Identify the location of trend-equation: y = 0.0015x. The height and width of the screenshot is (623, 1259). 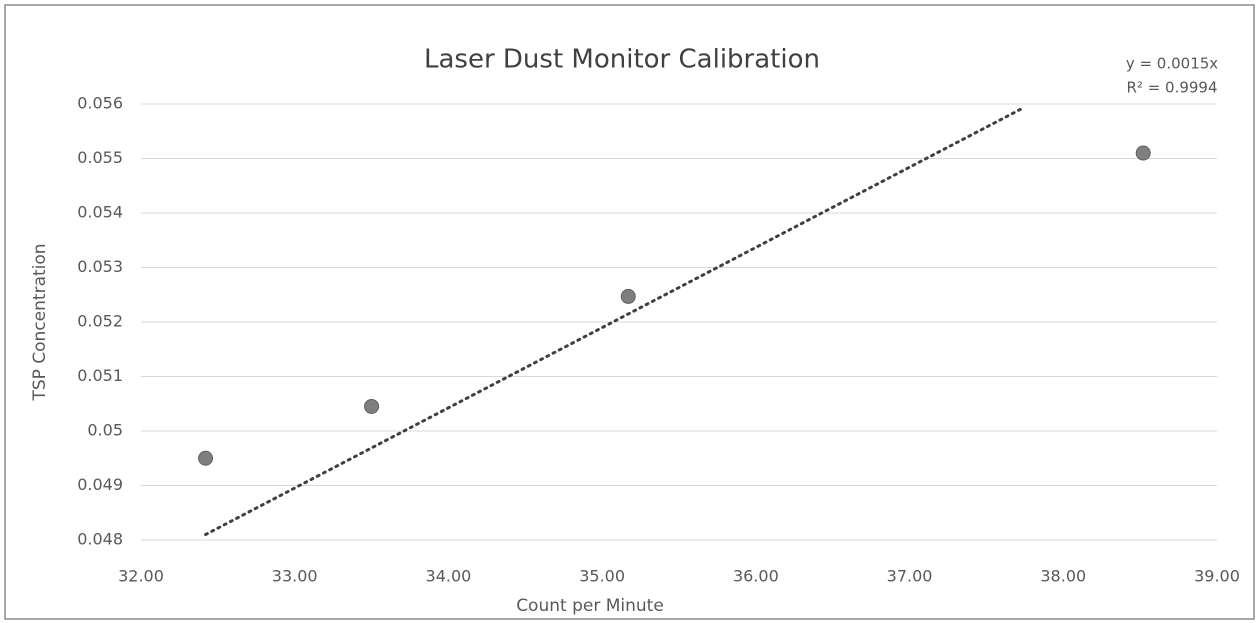
(1172, 64).